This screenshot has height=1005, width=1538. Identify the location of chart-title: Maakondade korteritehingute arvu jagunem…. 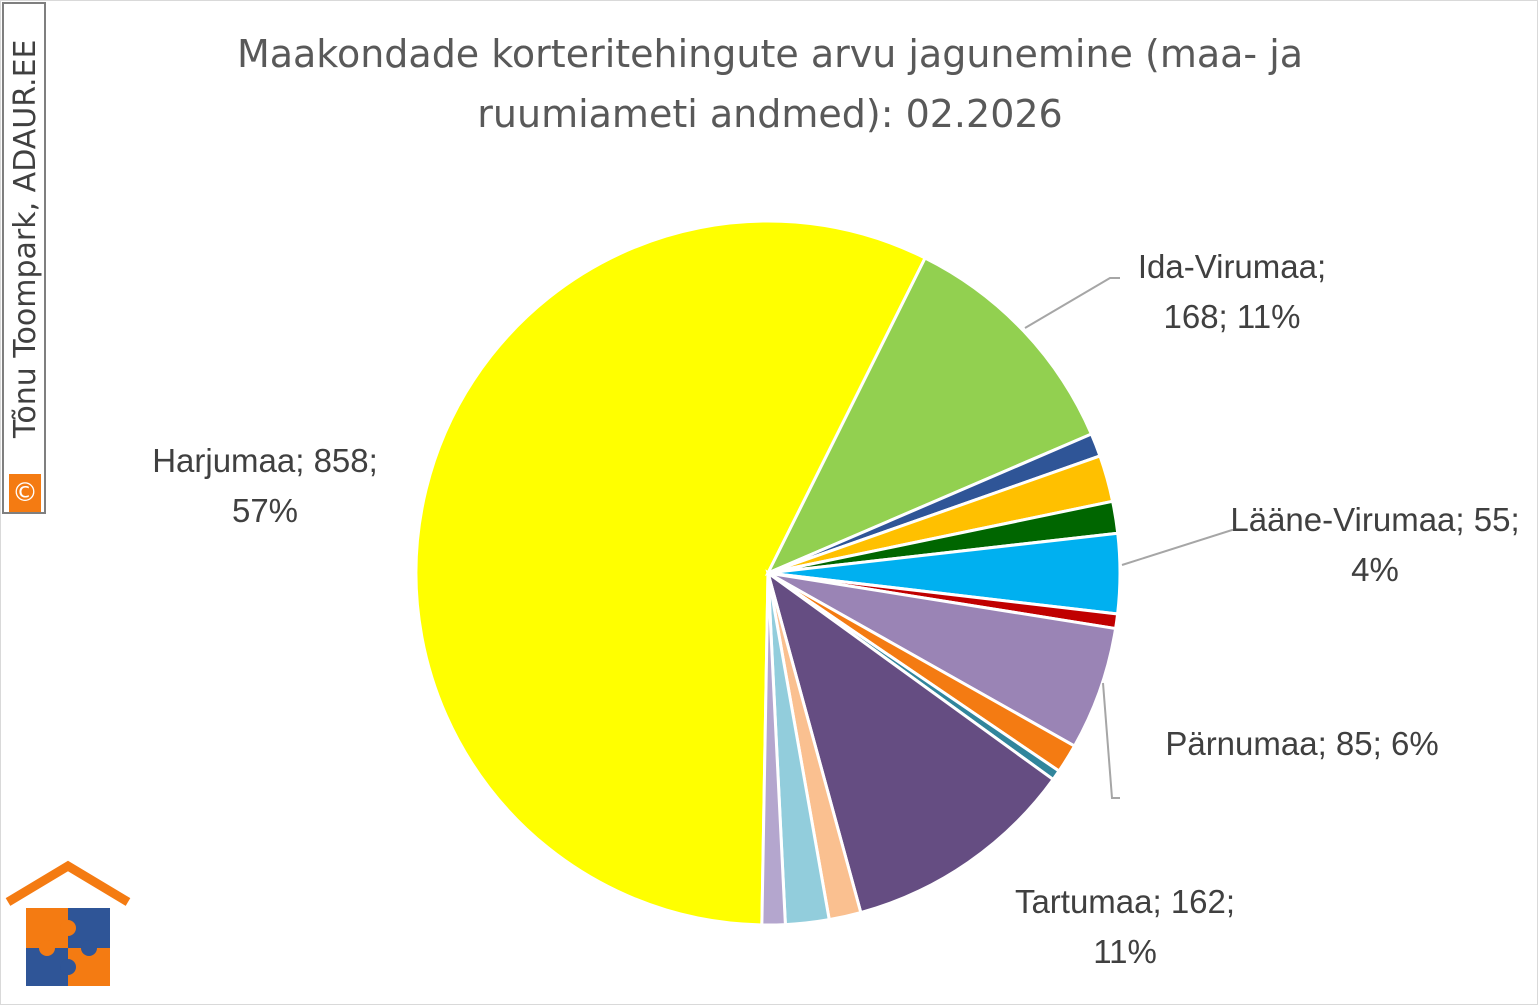
(770, 84).